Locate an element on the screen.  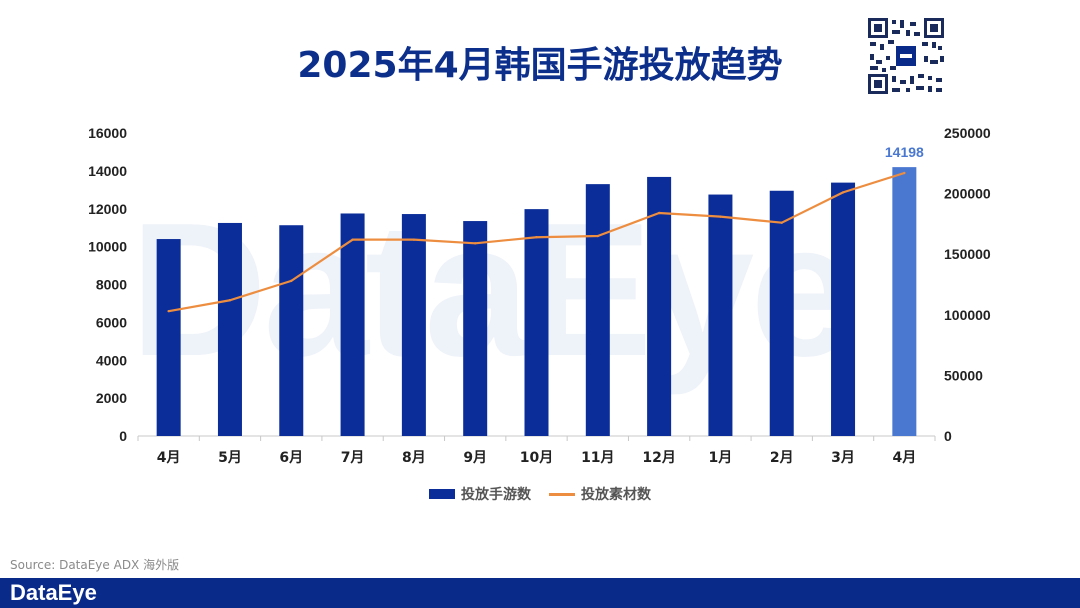
qr-code-icon is located at coordinates (906, 56).